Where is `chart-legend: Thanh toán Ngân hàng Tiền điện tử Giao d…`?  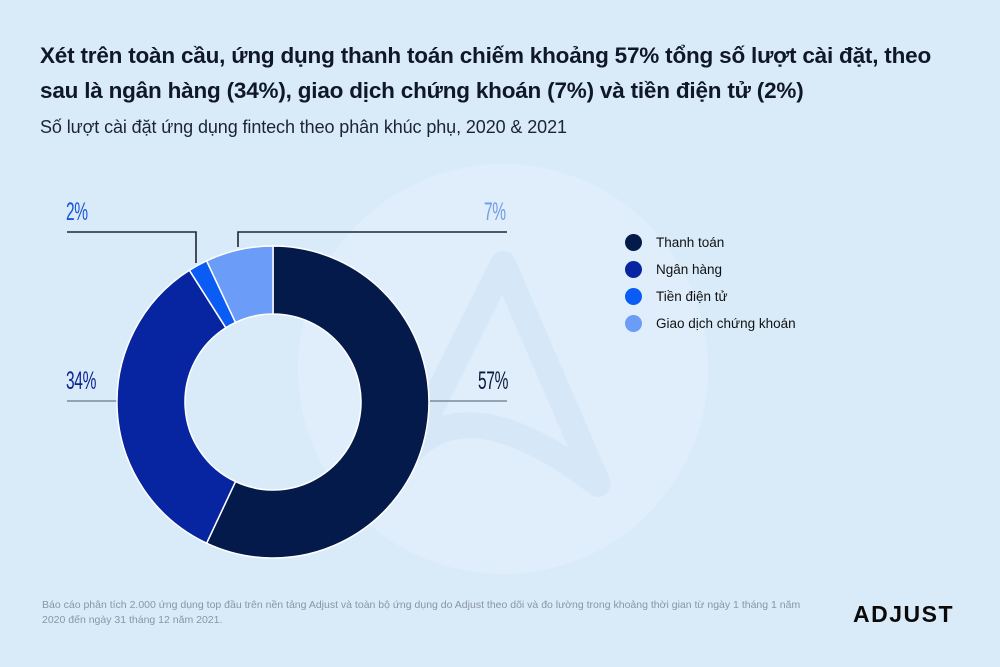
chart-legend: Thanh toán Ngân hàng Tiền điện tử Giao d… is located at coordinates (710, 283).